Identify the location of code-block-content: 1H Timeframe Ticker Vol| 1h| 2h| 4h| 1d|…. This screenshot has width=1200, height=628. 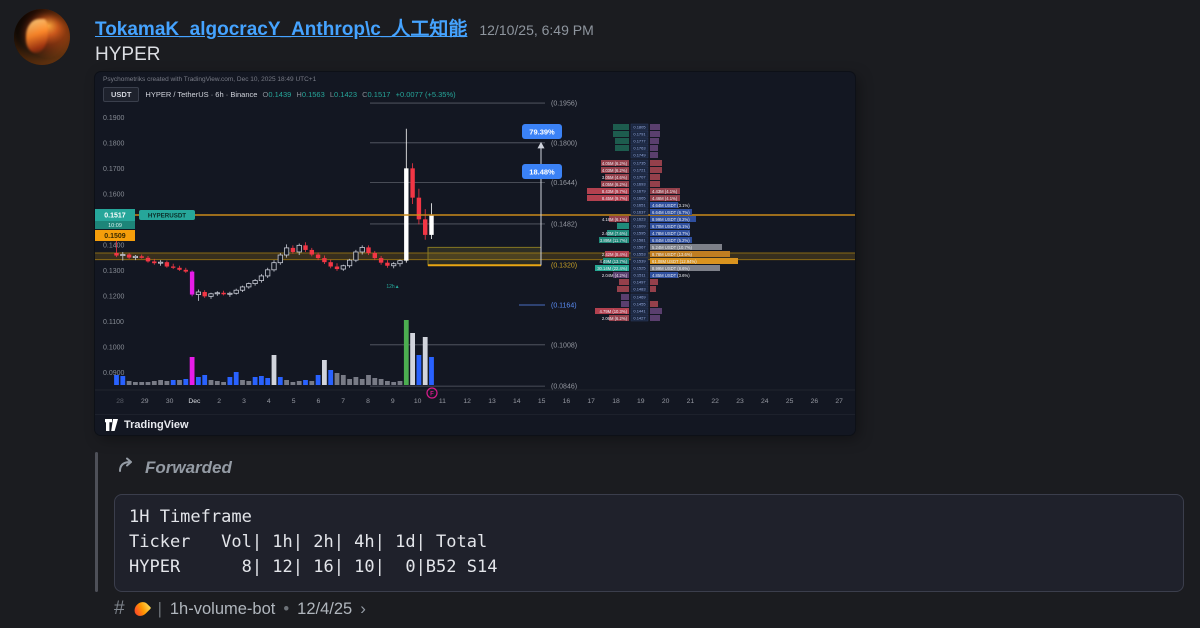
(313, 542).